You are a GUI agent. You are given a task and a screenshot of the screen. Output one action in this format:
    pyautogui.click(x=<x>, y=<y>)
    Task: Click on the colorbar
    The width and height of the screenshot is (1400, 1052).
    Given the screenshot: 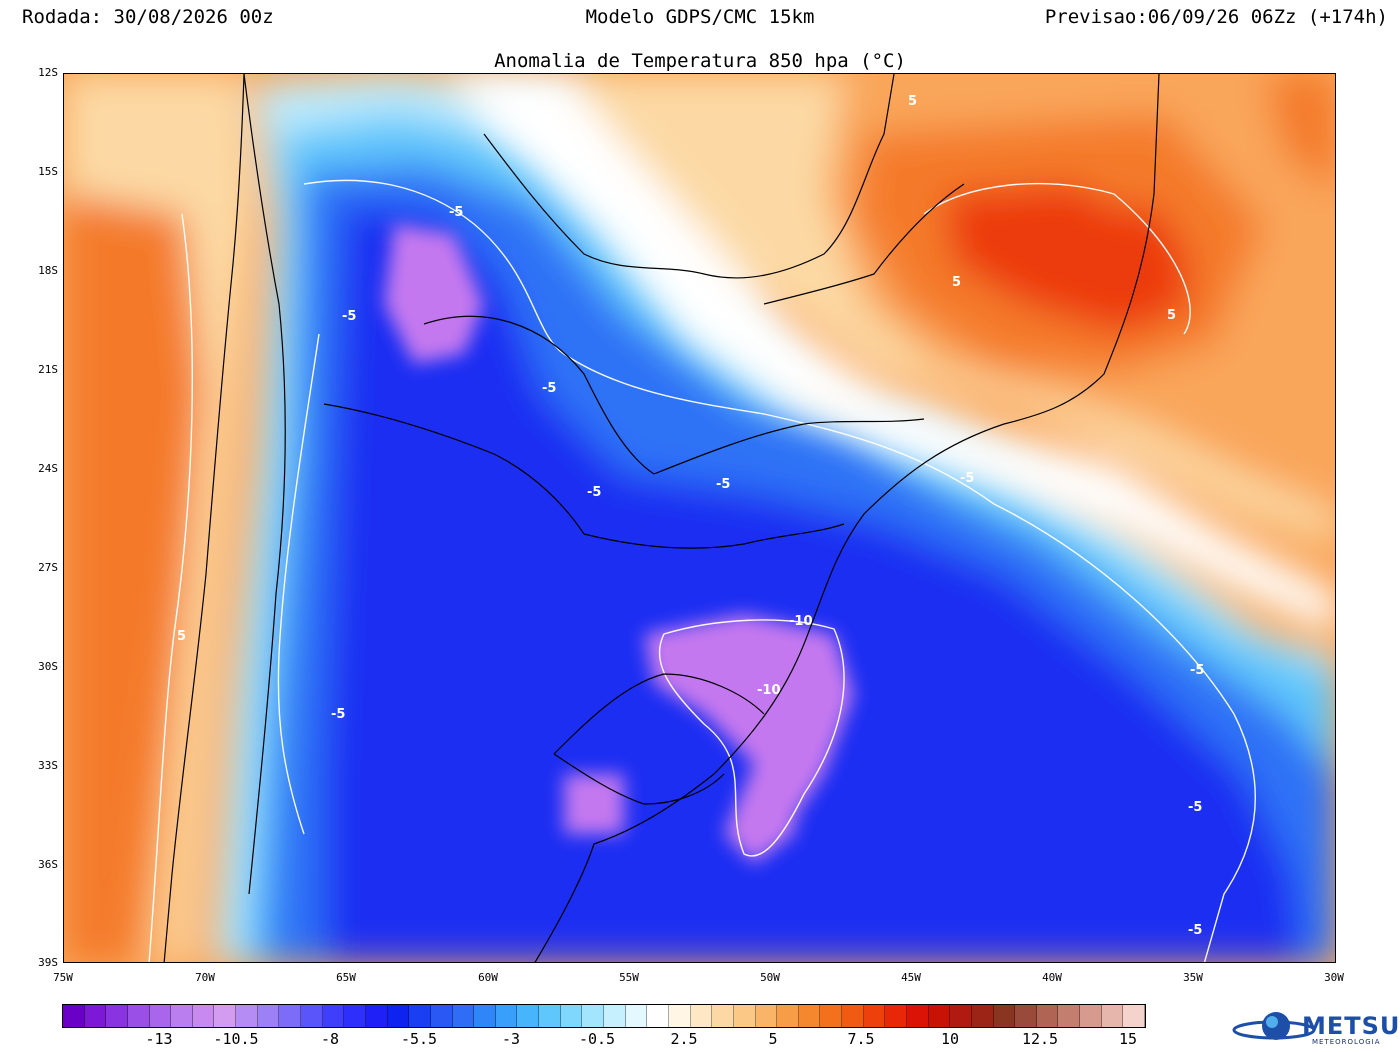 What is the action you would take?
    pyautogui.click(x=604, y=1016)
    